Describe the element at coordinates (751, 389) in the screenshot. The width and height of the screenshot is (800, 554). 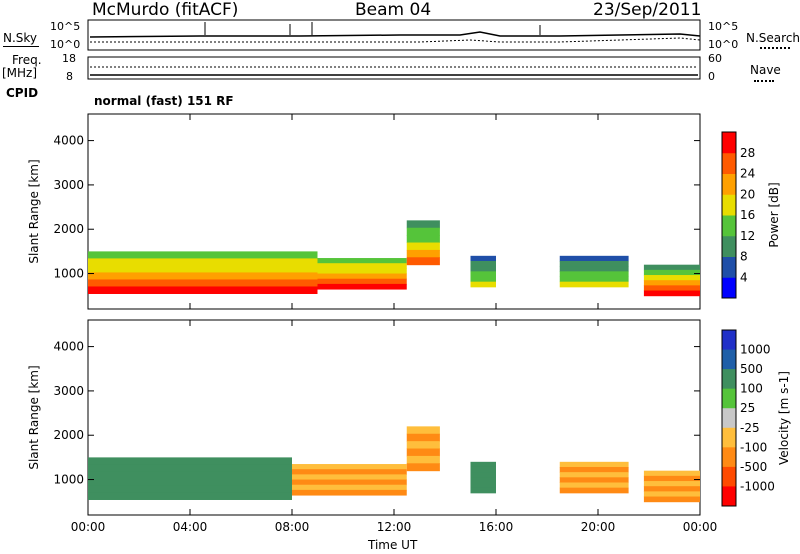
I see `colorbar-tick-label: 100` at that location.